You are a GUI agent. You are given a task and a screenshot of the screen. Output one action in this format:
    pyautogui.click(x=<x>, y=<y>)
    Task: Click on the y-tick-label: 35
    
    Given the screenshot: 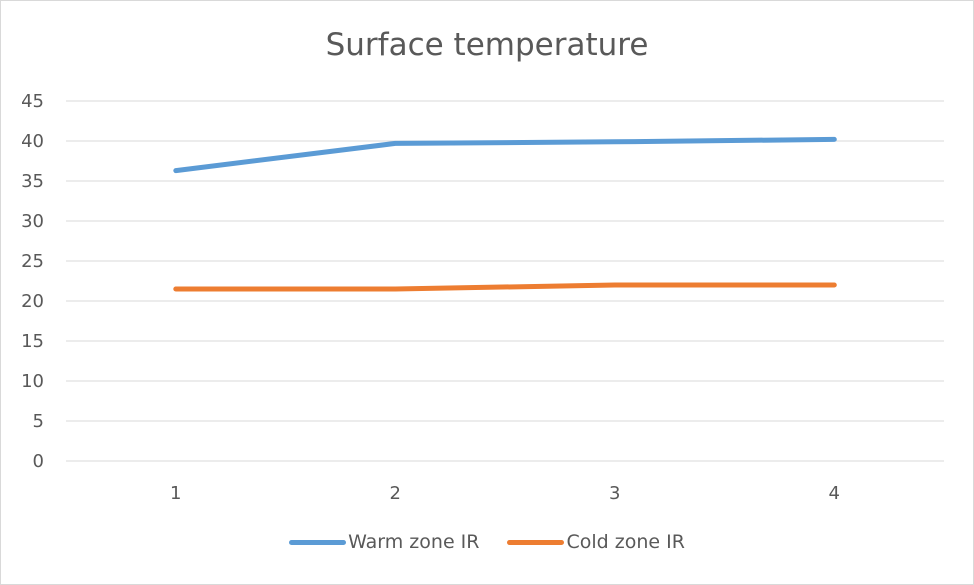 What is the action you would take?
    pyautogui.click(x=32, y=181)
    